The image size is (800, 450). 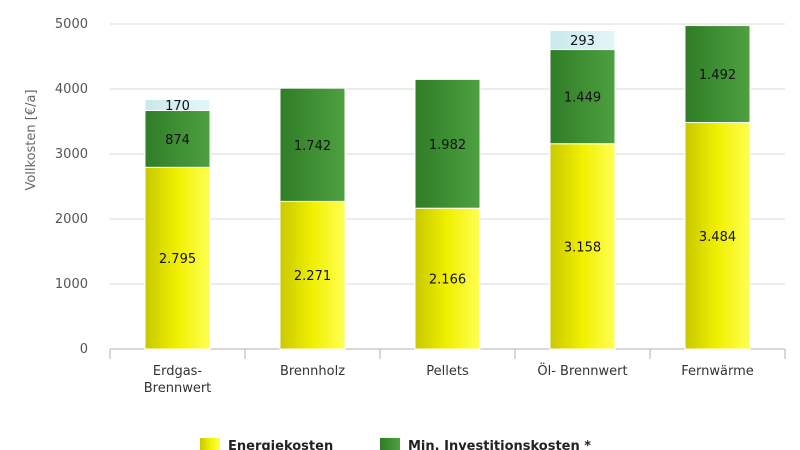 What do you see at coordinates (71, 284) in the screenshot?
I see `y-tick-label: 1000` at bounding box center [71, 284].